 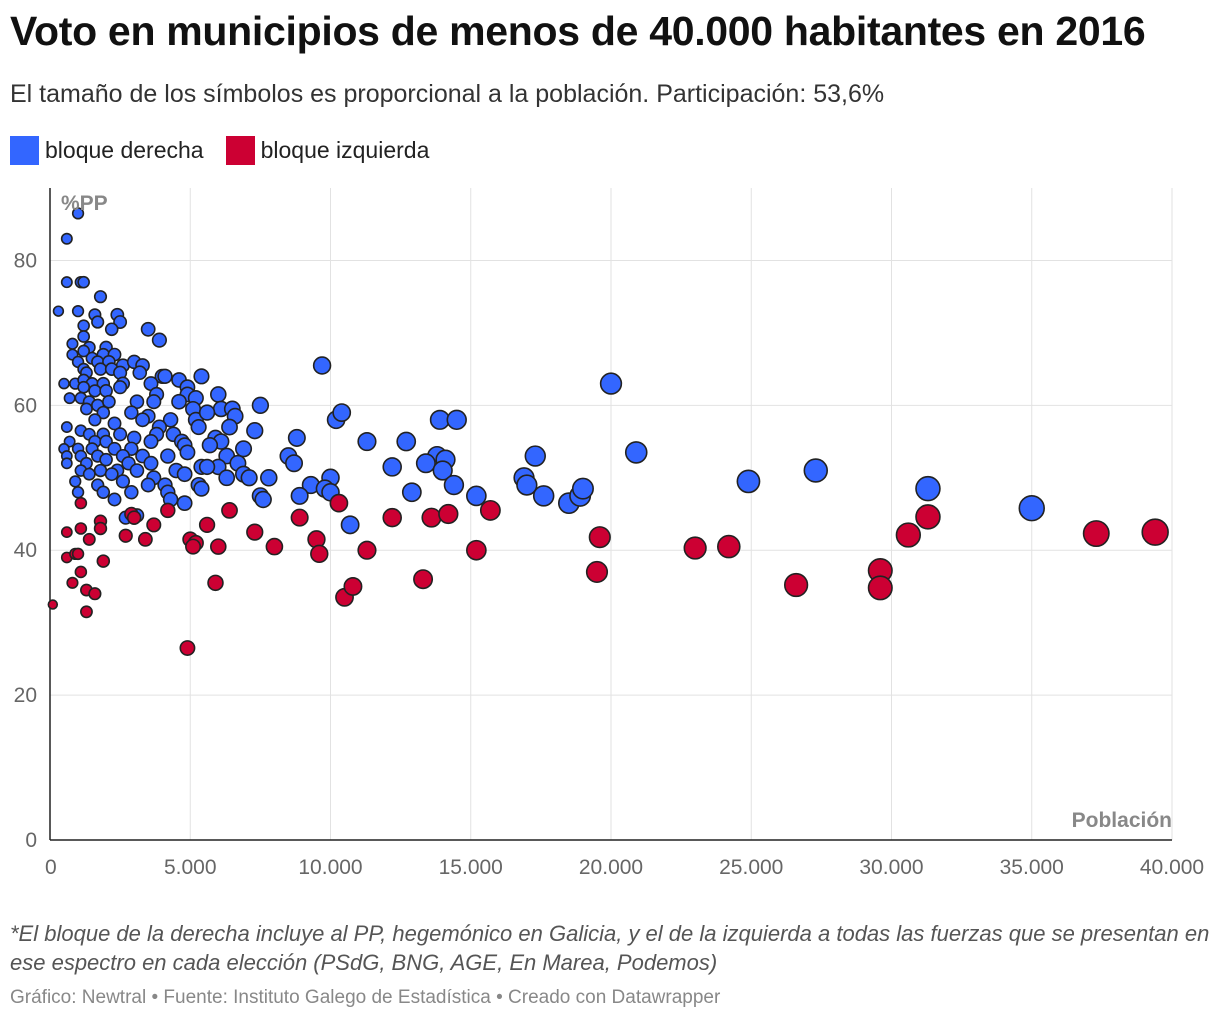 I want to click on legend-label-izquierda: bloque izquierda, so click(x=345, y=150).